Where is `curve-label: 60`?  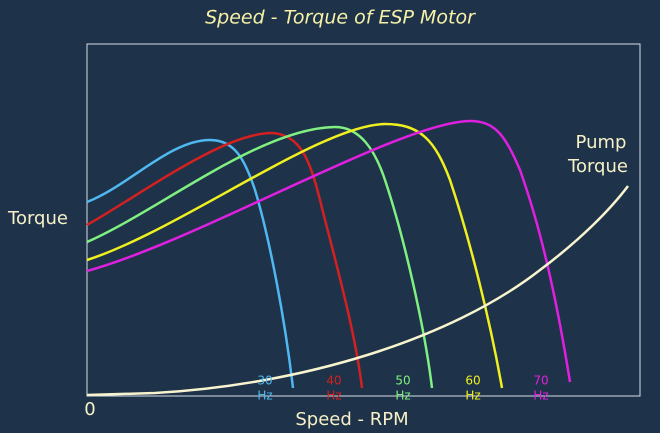
curve-label: 60 is located at coordinates (472, 381).